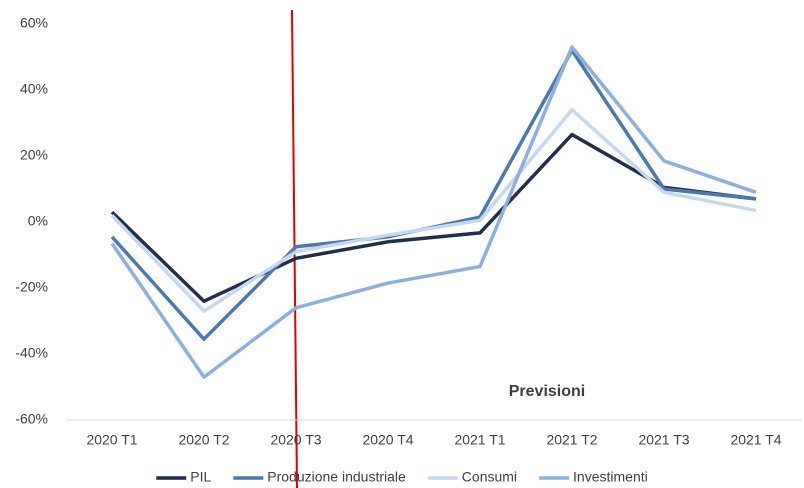  I want to click on x-tick-label: 2021 T4, so click(755, 440).